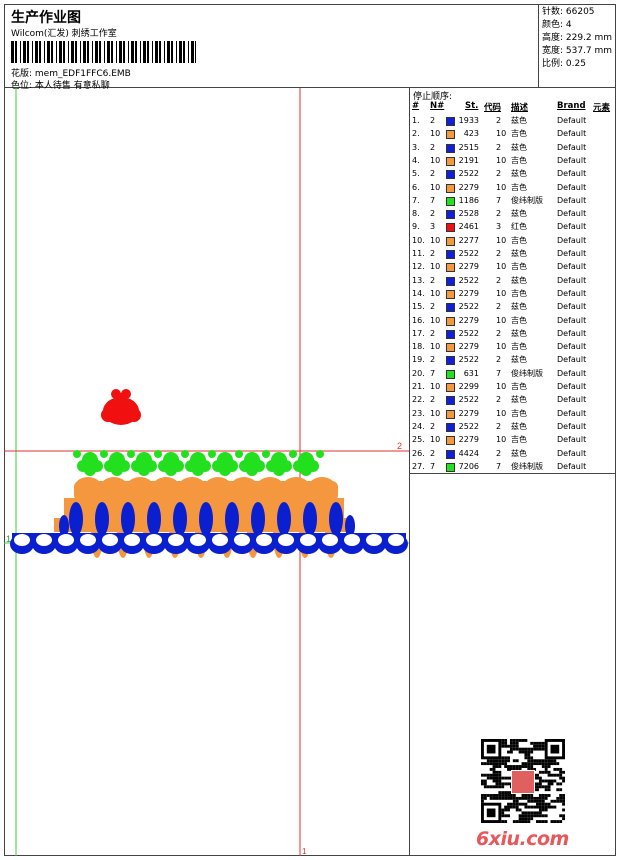 The height and width of the screenshot is (860, 620). I want to click on sequence-num: 27., so click(418, 466).